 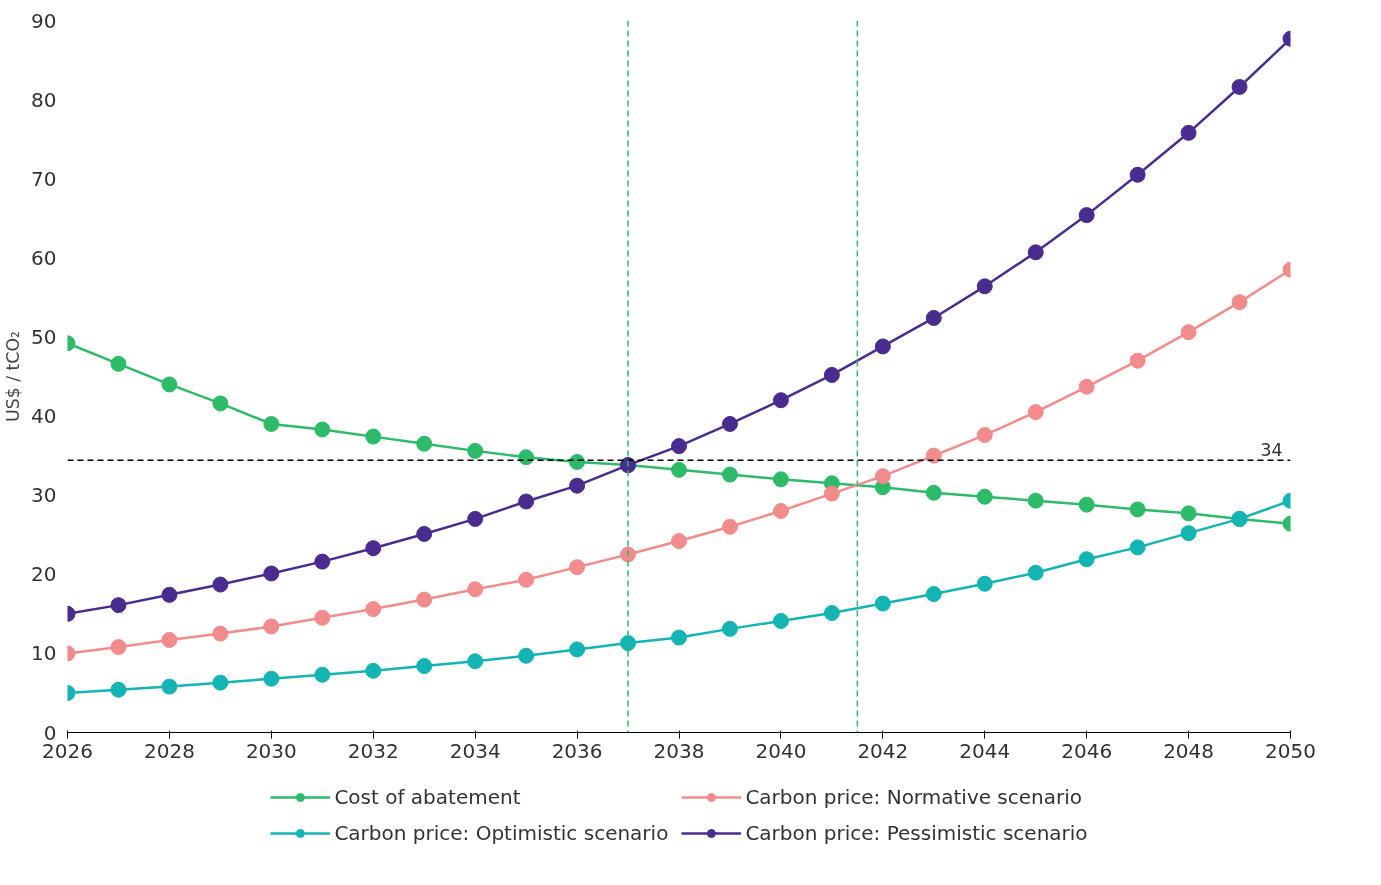 I want to click on x-tick-label: 2046, so click(x=1087, y=750).